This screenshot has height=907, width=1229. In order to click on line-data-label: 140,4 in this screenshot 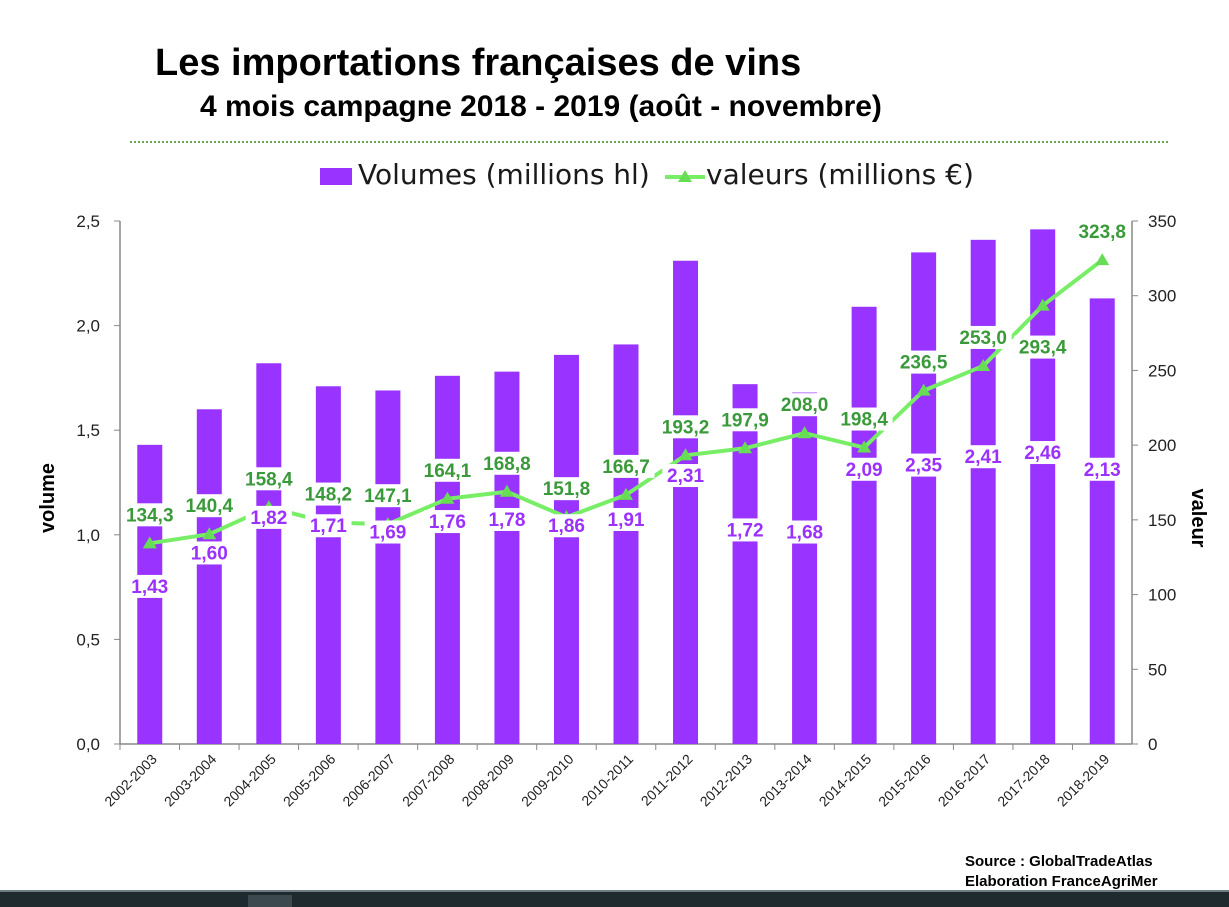, I will do `click(210, 506)`.